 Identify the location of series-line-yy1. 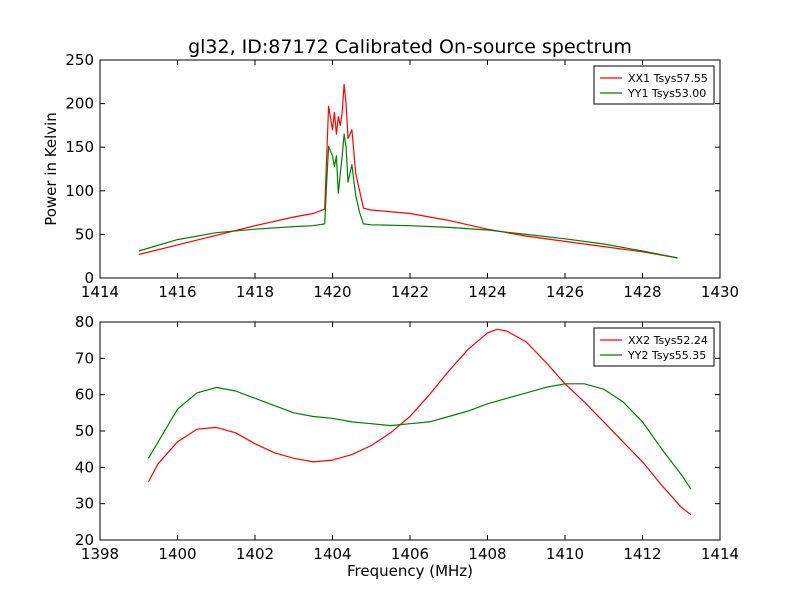
(408, 196).